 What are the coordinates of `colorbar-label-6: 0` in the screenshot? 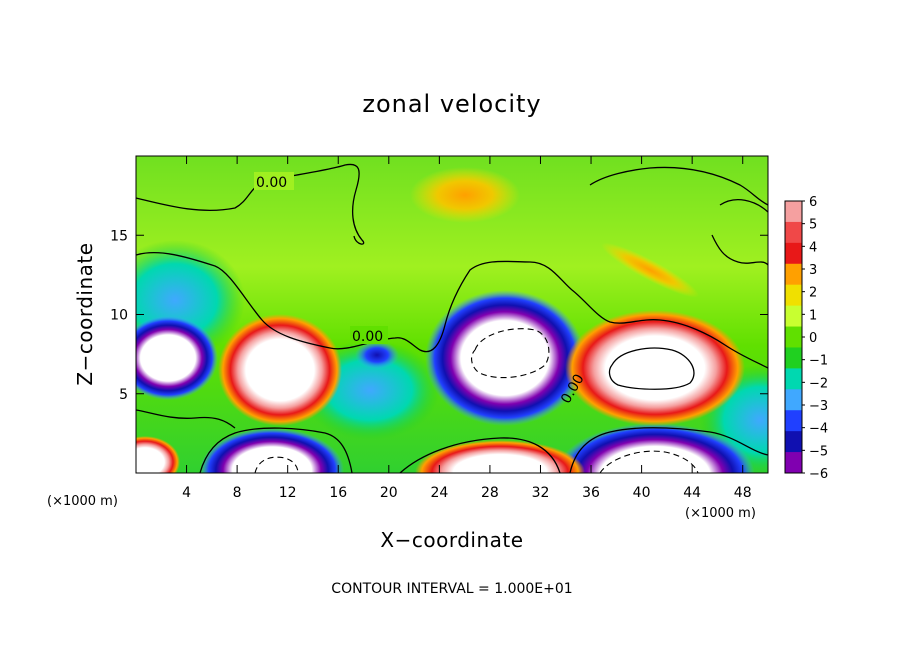 It's located at (813, 338).